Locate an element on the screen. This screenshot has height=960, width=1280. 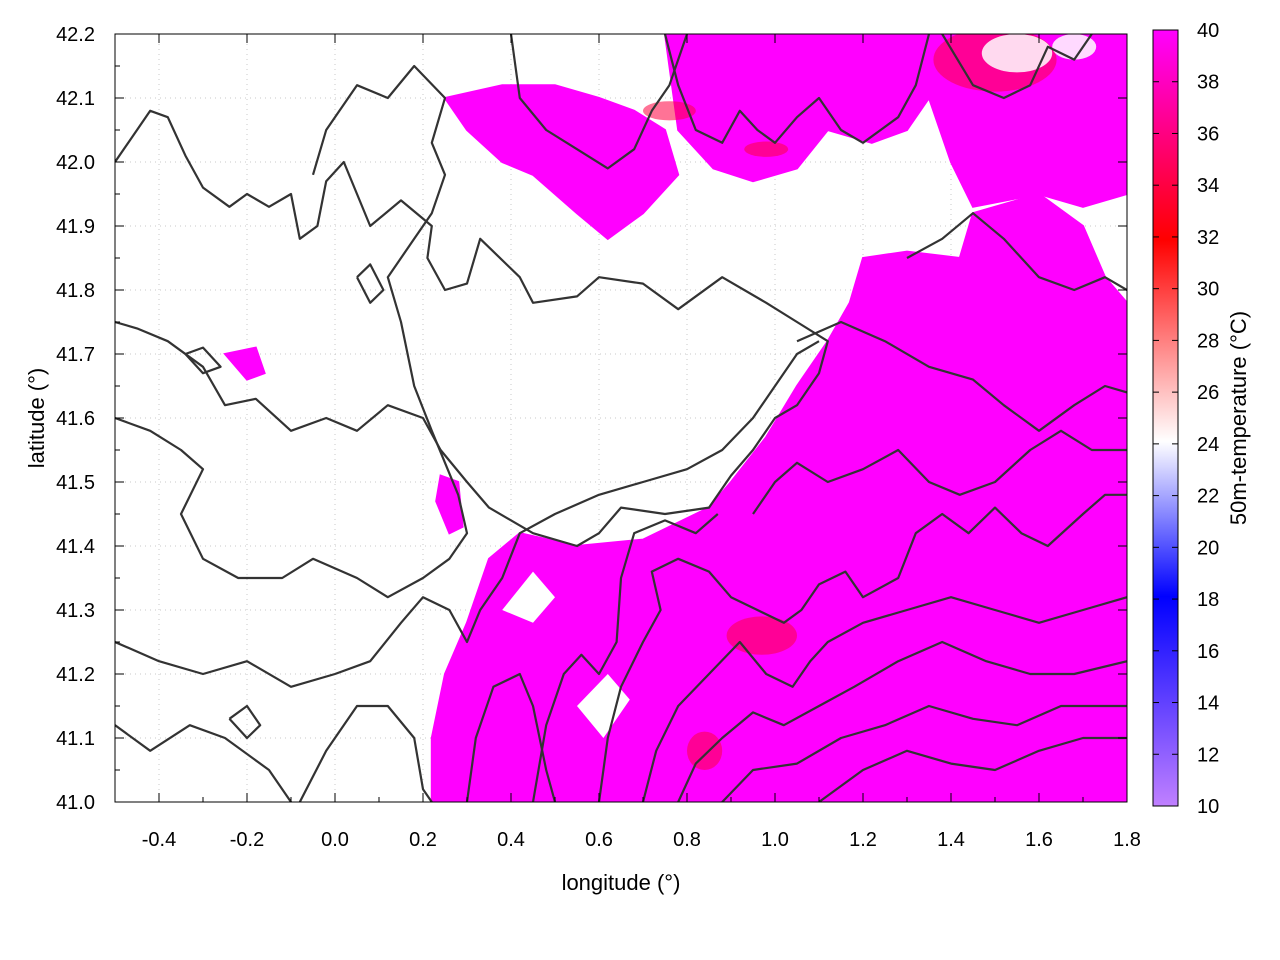
colorbar-tick-label: 10 is located at coordinates (1208, 807).